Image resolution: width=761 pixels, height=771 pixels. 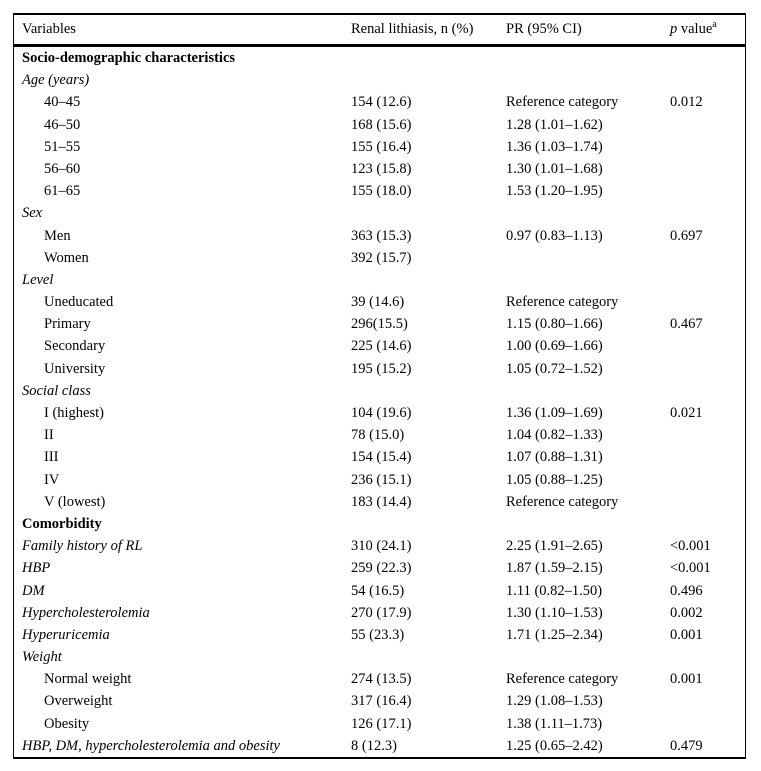 I want to click on cell-pr-ci: 1.30 (1.01–1.68), so click(x=554, y=168).